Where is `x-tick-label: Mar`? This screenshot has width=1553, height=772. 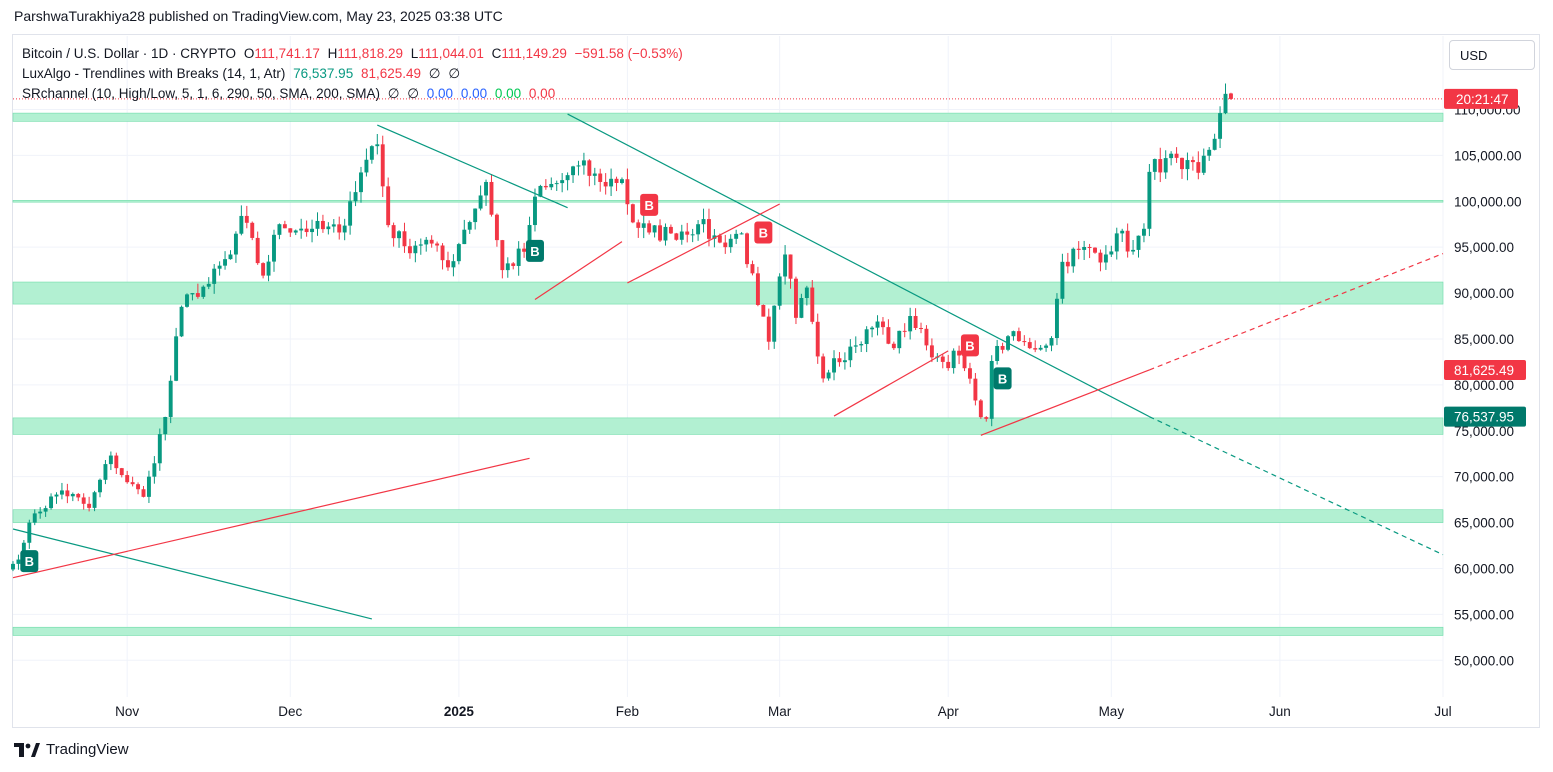 x-tick-label: Mar is located at coordinates (780, 711).